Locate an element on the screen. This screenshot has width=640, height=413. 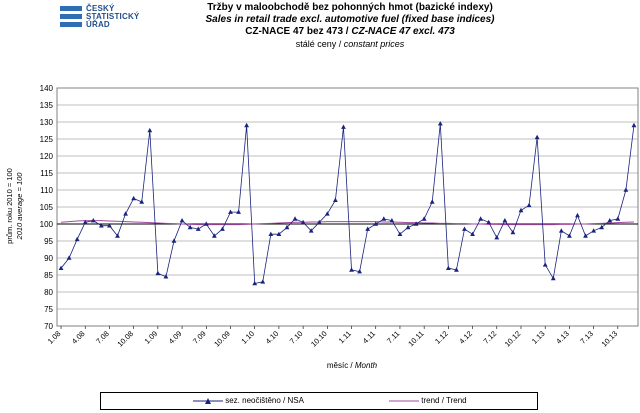
x-tick-label: 1.13 is located at coordinates (538, 337).